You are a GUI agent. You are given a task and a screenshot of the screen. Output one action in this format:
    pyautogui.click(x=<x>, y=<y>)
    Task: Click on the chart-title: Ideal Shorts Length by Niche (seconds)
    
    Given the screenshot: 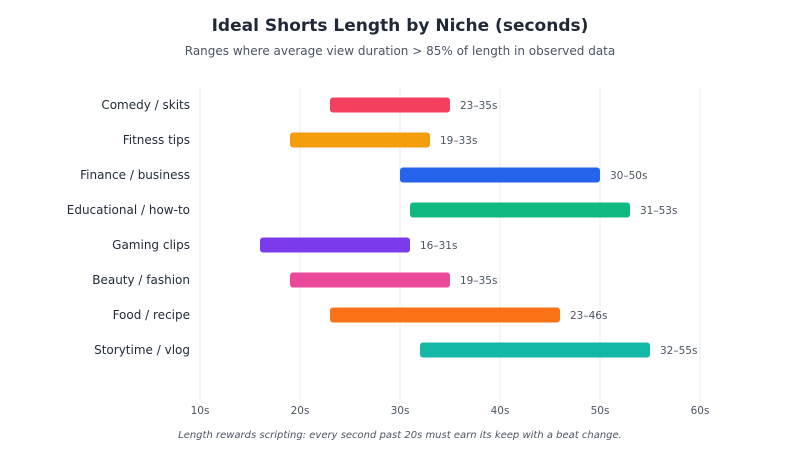 What is the action you would take?
    pyautogui.click(x=400, y=26)
    